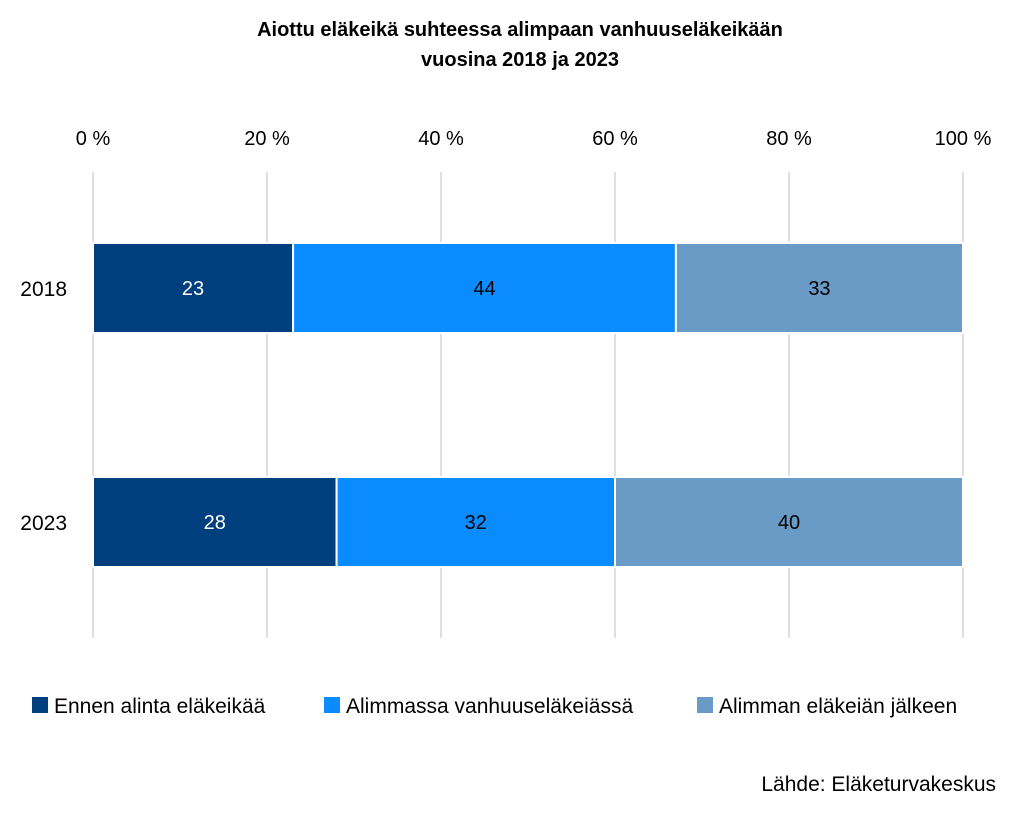  I want to click on x-tick-label: 100 %, so click(963, 139).